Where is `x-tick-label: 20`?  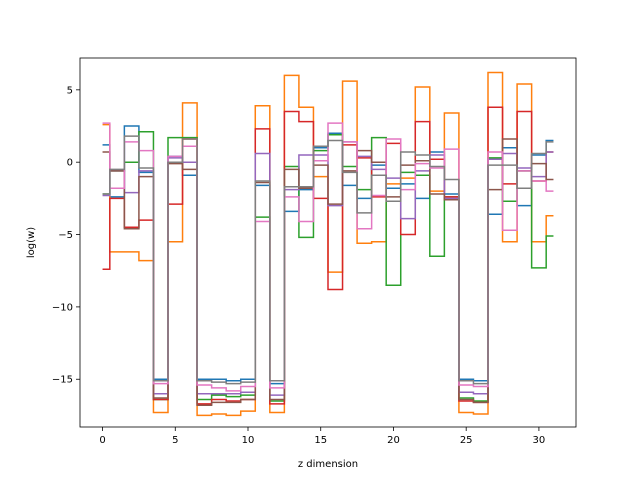
x-tick-label: 20 is located at coordinates (393, 440).